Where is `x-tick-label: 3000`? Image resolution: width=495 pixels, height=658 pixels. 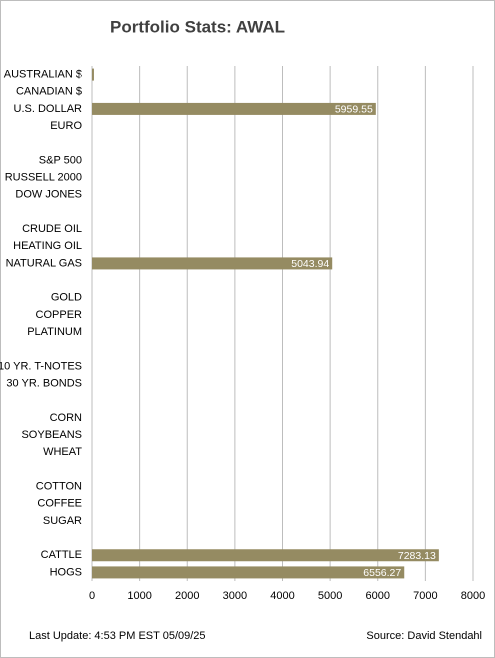 x-tick-label: 3000 is located at coordinates (235, 596).